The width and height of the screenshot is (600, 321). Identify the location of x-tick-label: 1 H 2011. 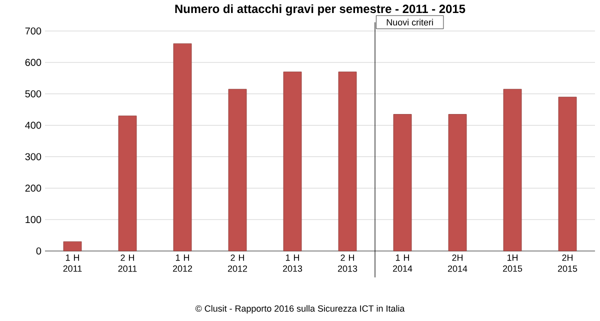
(72, 263).